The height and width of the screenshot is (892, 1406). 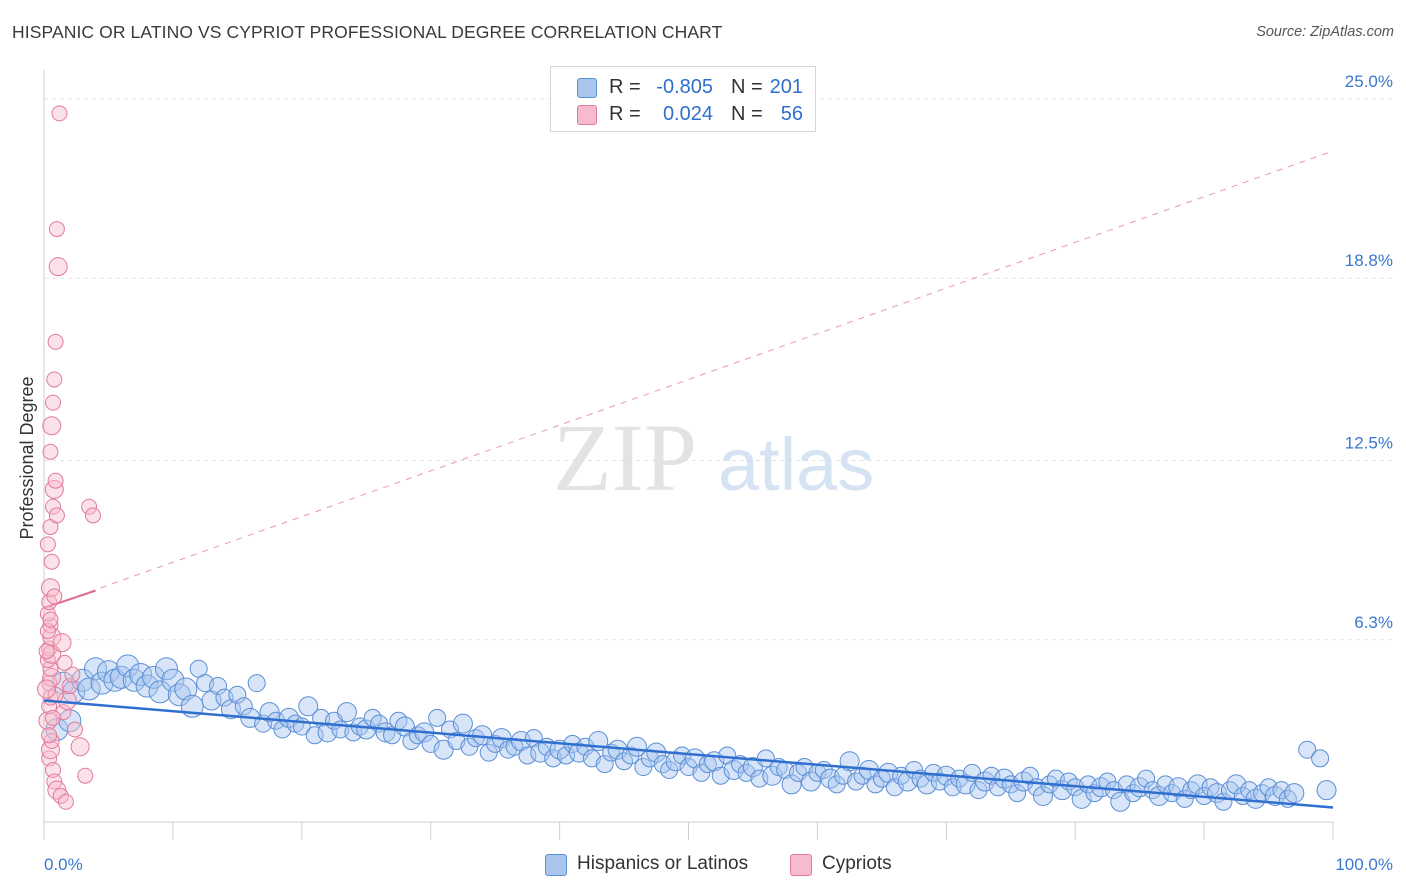 What do you see at coordinates (625, 457) in the screenshot?
I see `watermark-zip: ZIP` at bounding box center [625, 457].